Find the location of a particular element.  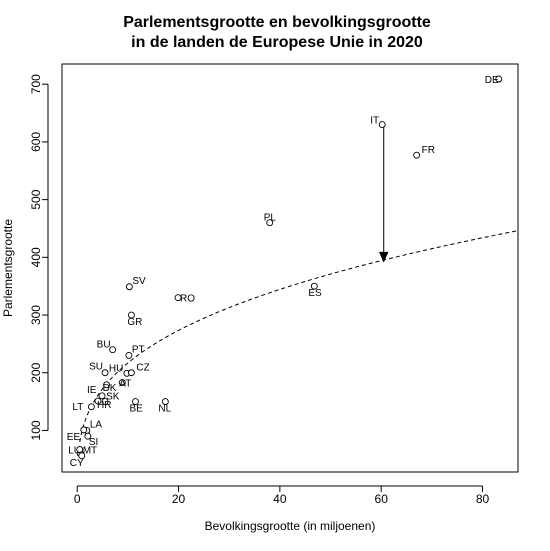

chart-title-line-1: Parlementsgrootte en bevolkingsgrootte is located at coordinates (277, 22).